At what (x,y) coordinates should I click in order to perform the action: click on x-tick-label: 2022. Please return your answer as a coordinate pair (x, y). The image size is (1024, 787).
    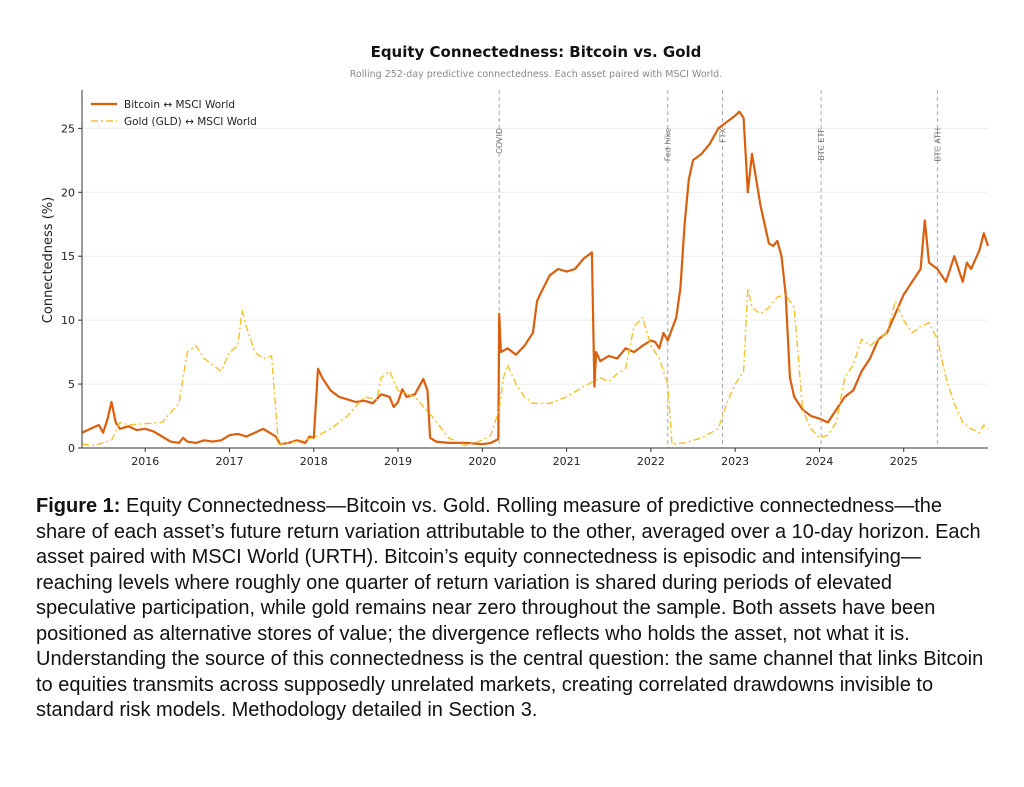
    Looking at the image, I should click on (651, 461).